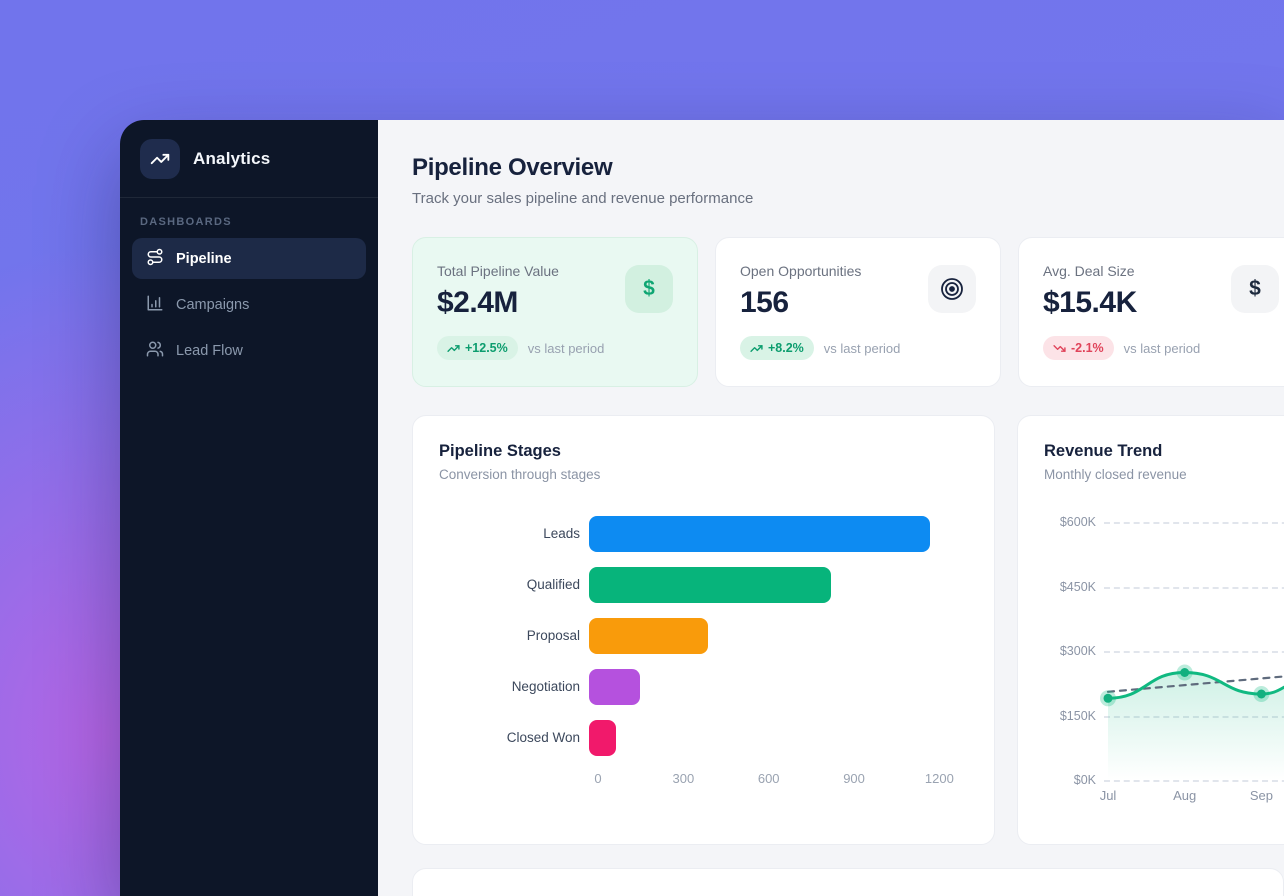  Describe the element at coordinates (1084, 780) in the screenshot. I see `y-tick-label: $0K` at that location.